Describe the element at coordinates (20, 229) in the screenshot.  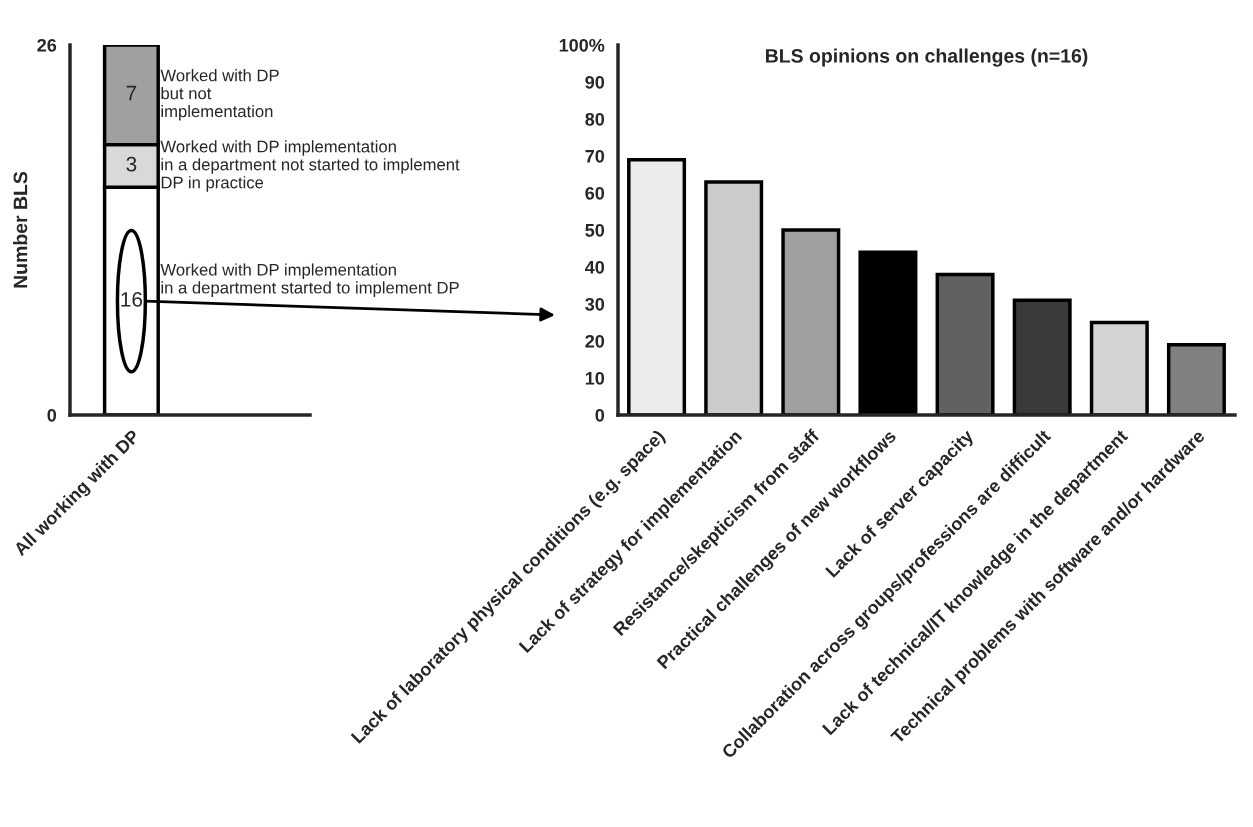
I see `y-axis-title: Number BLS` at that location.